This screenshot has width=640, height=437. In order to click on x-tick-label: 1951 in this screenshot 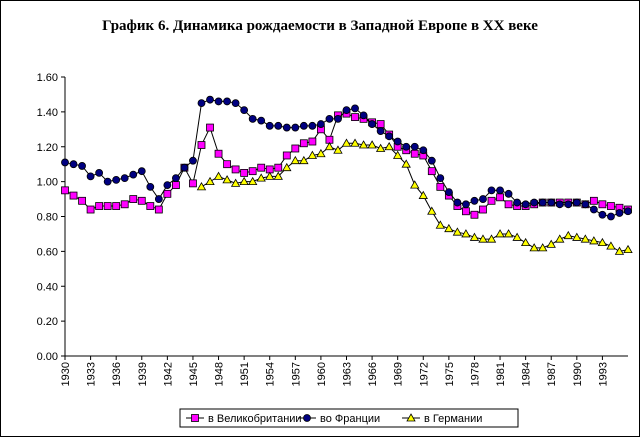, I will do `click(245, 374)`.